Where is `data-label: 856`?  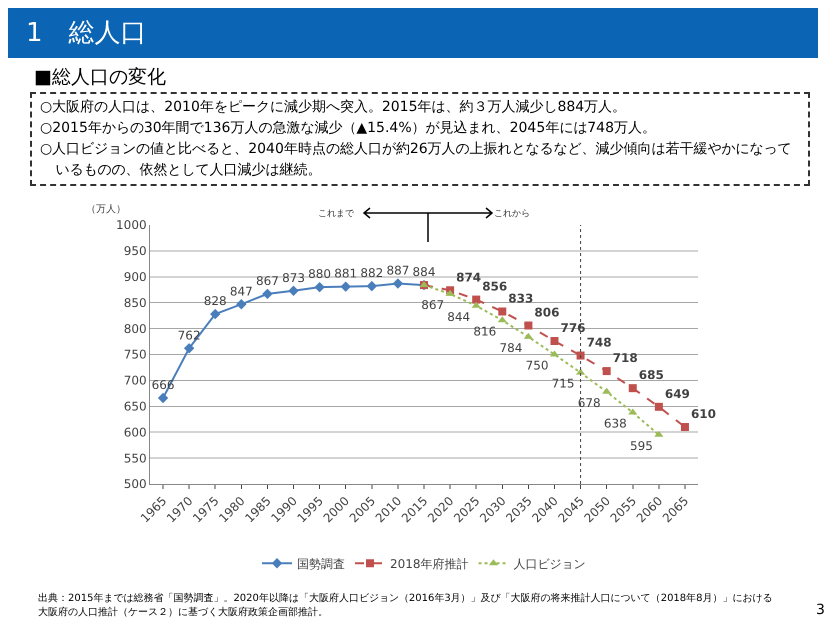
data-label: 856 is located at coordinates (495, 287).